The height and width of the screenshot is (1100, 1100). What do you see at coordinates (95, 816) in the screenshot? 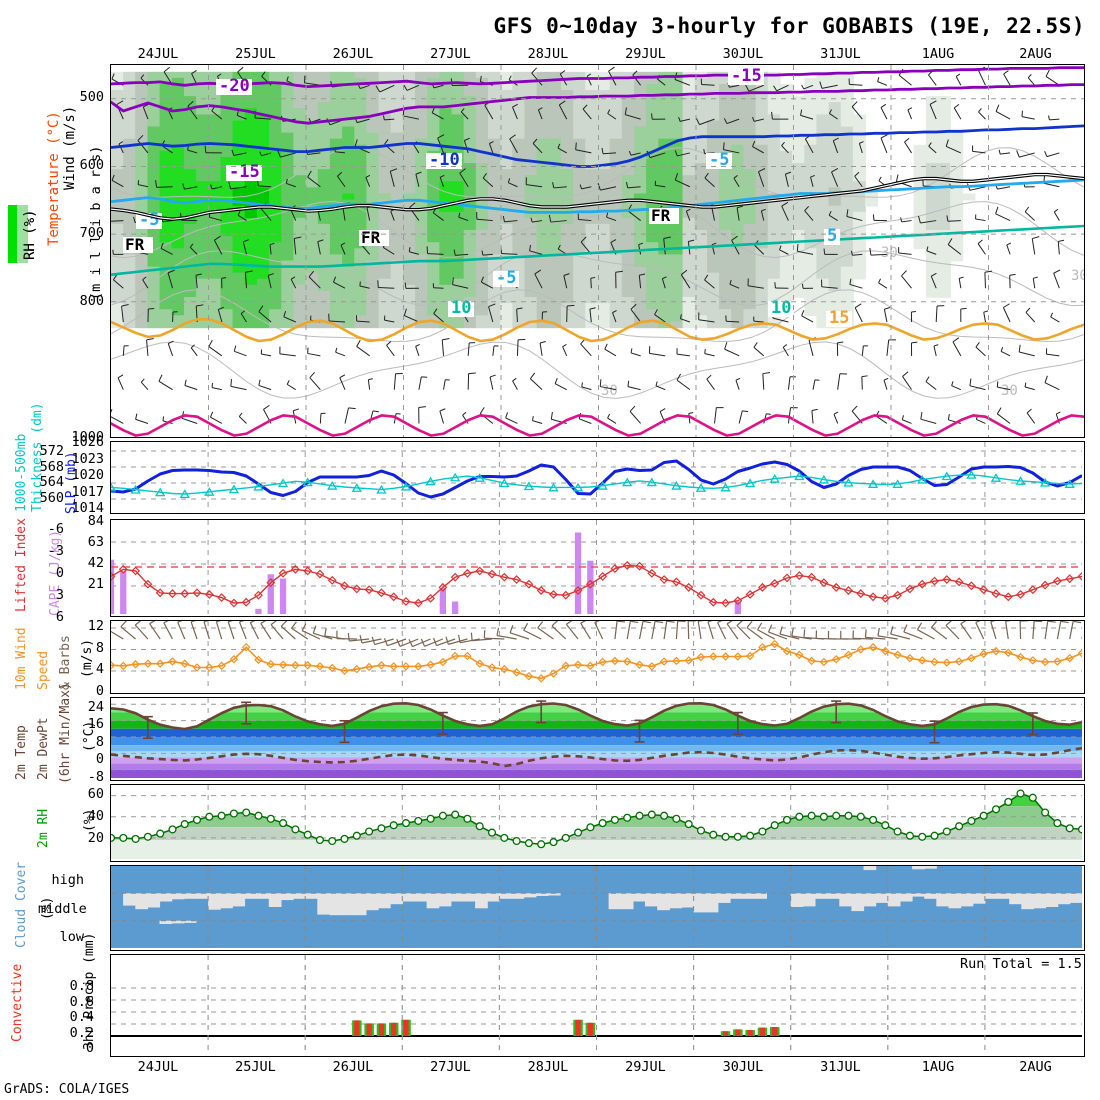
I see `y-tick: 40` at bounding box center [95, 816].